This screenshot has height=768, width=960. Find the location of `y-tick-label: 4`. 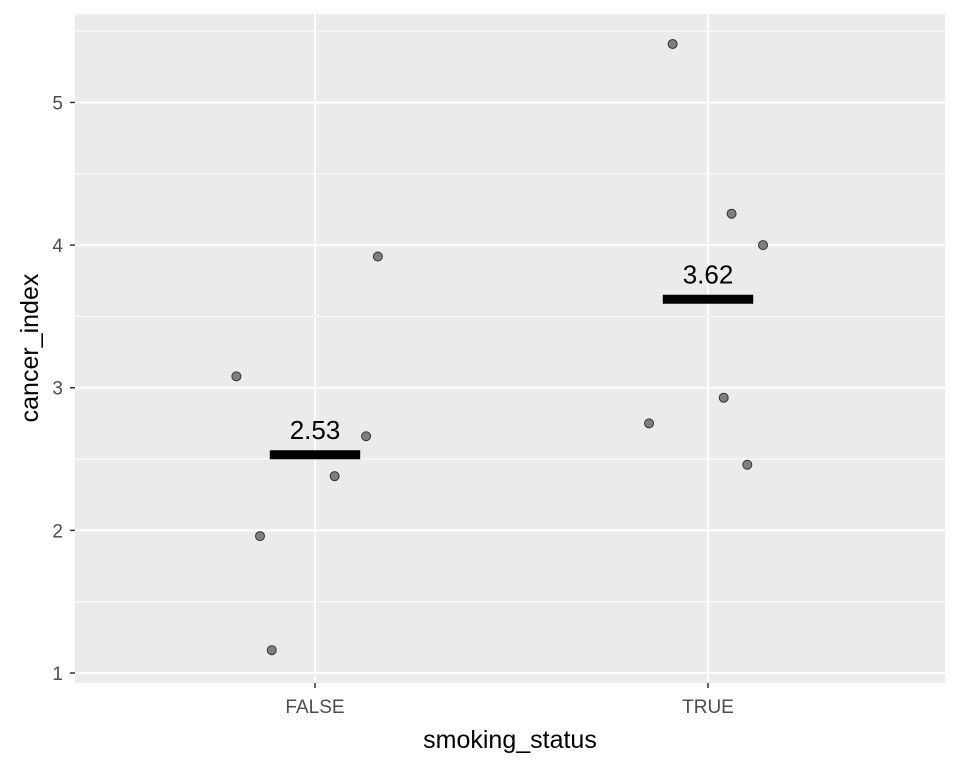

y-tick-label: 4 is located at coordinates (57, 246).